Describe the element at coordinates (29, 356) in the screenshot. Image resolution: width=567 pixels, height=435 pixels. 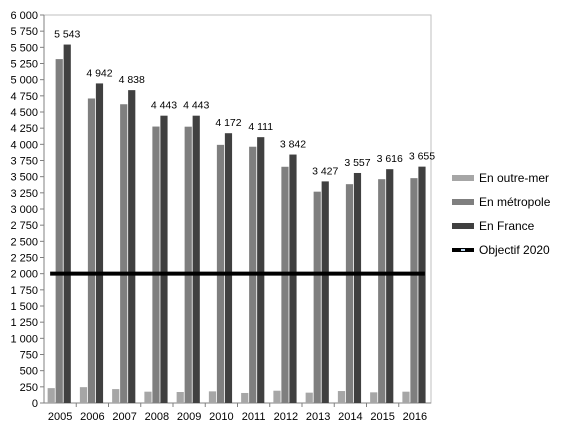
I see `y-tick-label: 750` at that location.